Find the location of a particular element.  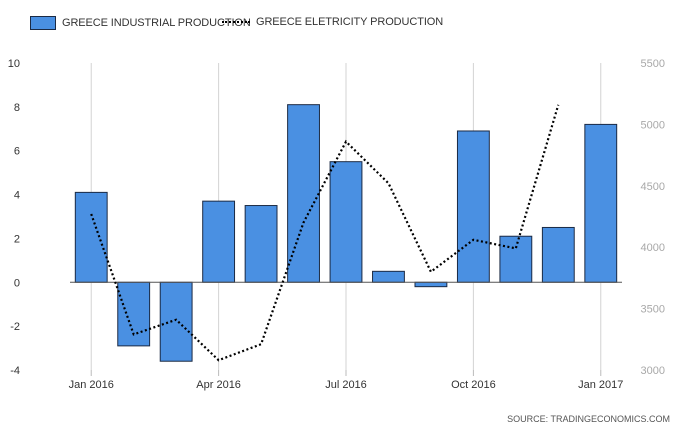

legend-label-industrial-production: GREECE INDUSTRIAL PRODUCTION is located at coordinates (156, 23).